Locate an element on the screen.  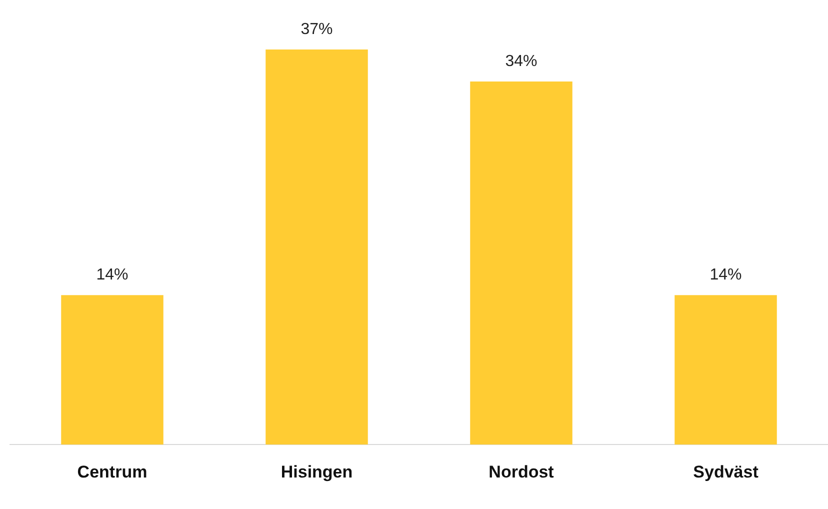
x-tick-label: Sydväst is located at coordinates (726, 472).